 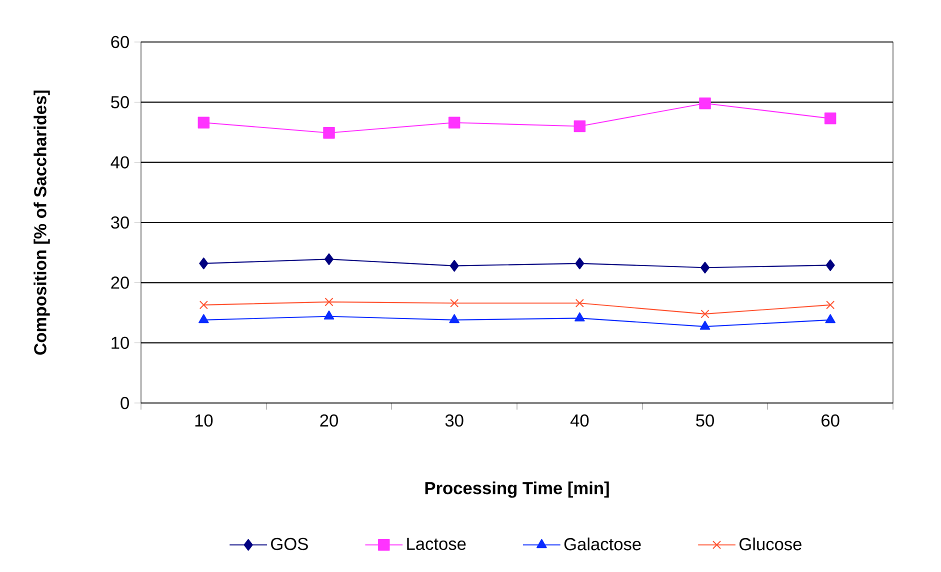 I want to click on y-axis-title: Composition [% of Saccharides], so click(x=42, y=222).